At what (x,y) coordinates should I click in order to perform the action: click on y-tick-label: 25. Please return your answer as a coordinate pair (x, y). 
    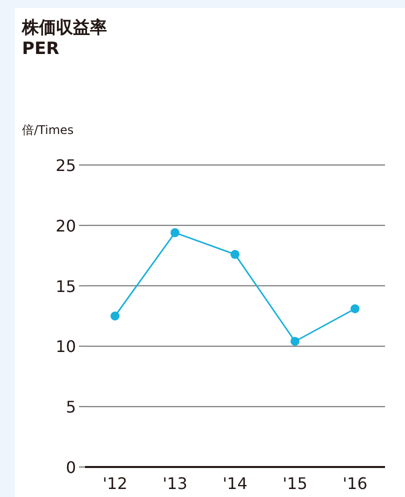
    Looking at the image, I should click on (66, 165).